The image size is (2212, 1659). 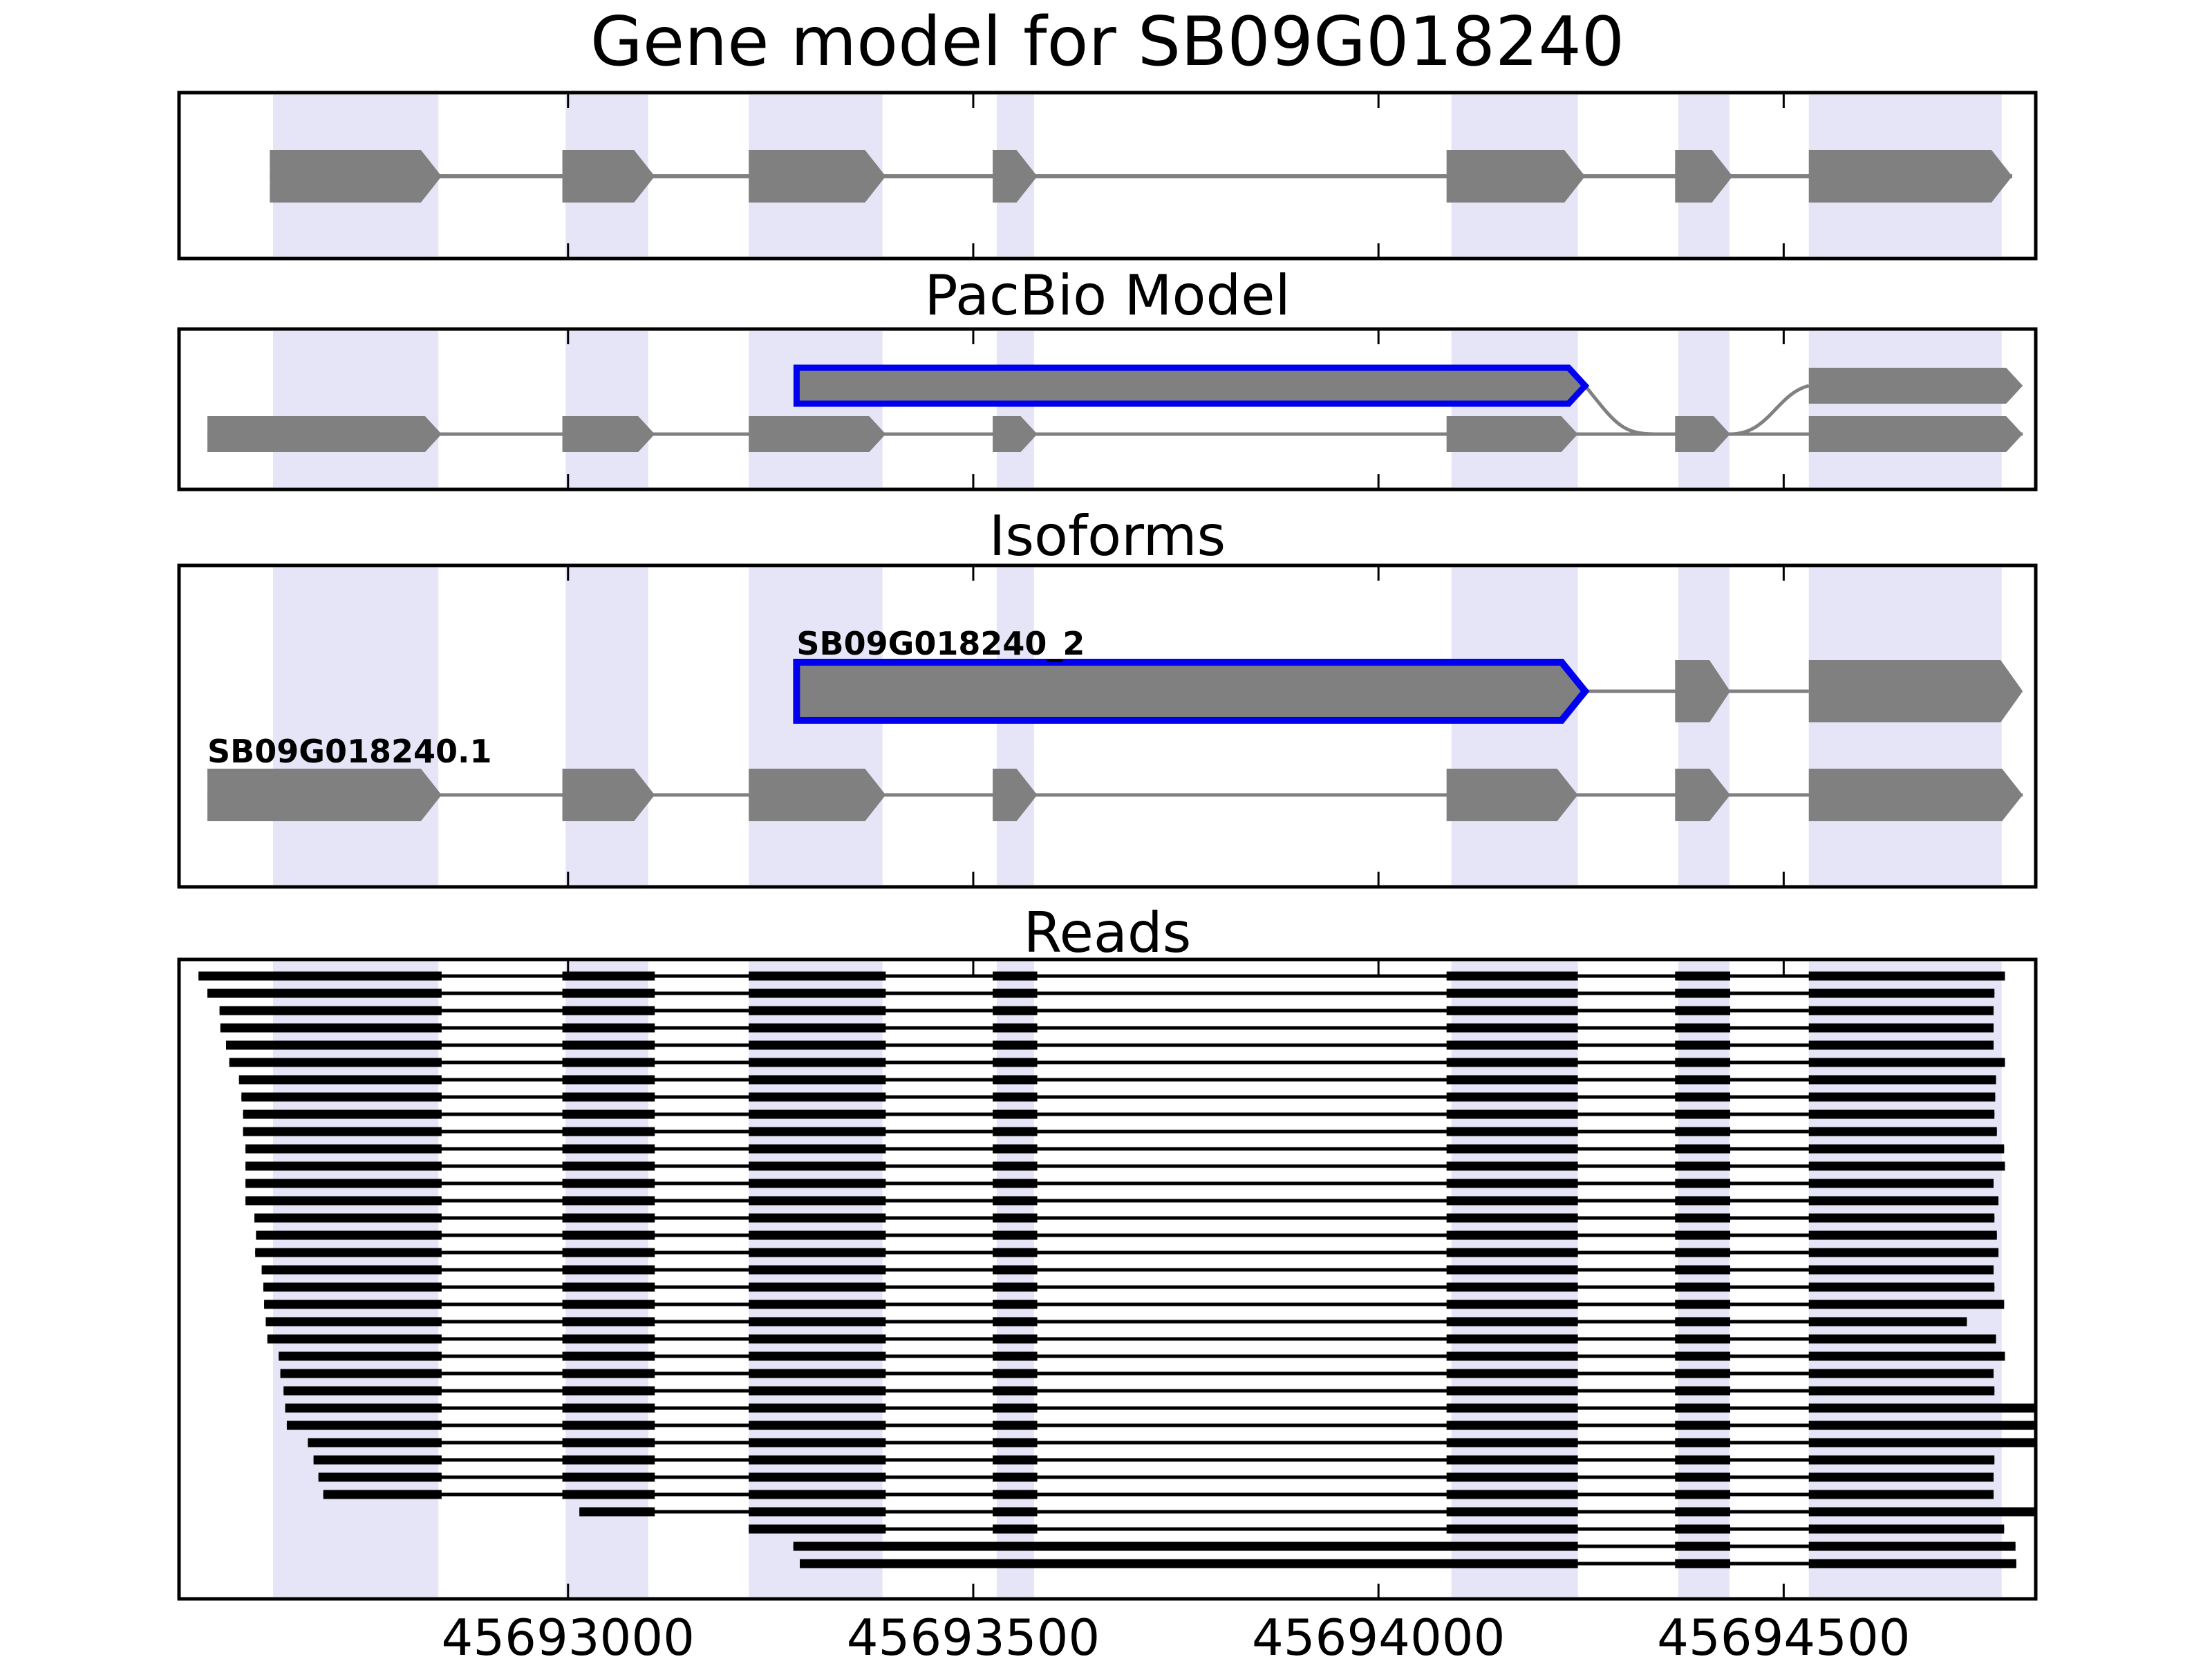 I want to click on x-tick-label: 45694500, so click(x=1784, y=1634).